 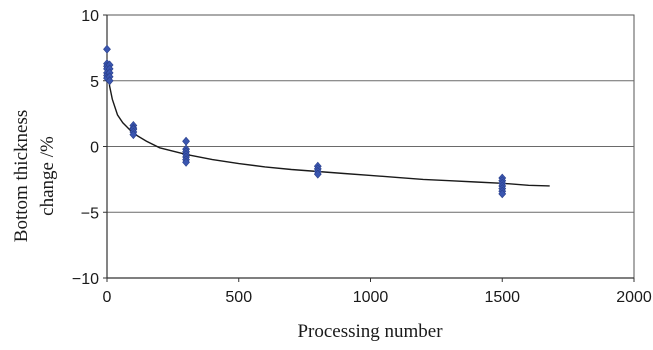 I want to click on y-axis-title-line-1: Bottom thickness, so click(x=21, y=176).